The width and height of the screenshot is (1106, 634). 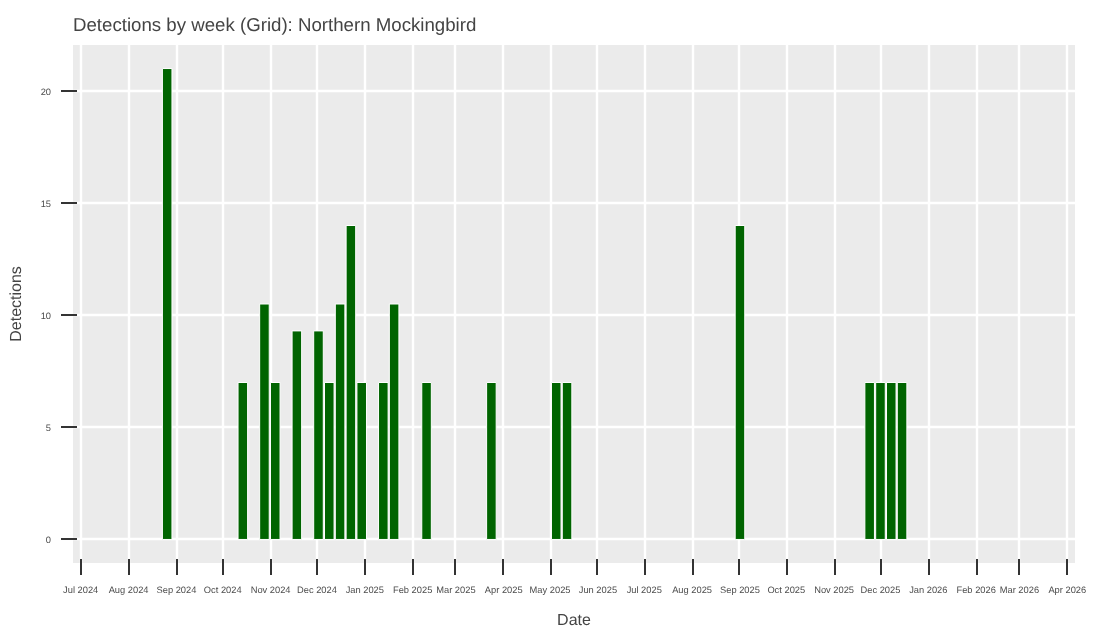 What do you see at coordinates (15, 304) in the screenshot?
I see `y-axis-title: Detections` at bounding box center [15, 304].